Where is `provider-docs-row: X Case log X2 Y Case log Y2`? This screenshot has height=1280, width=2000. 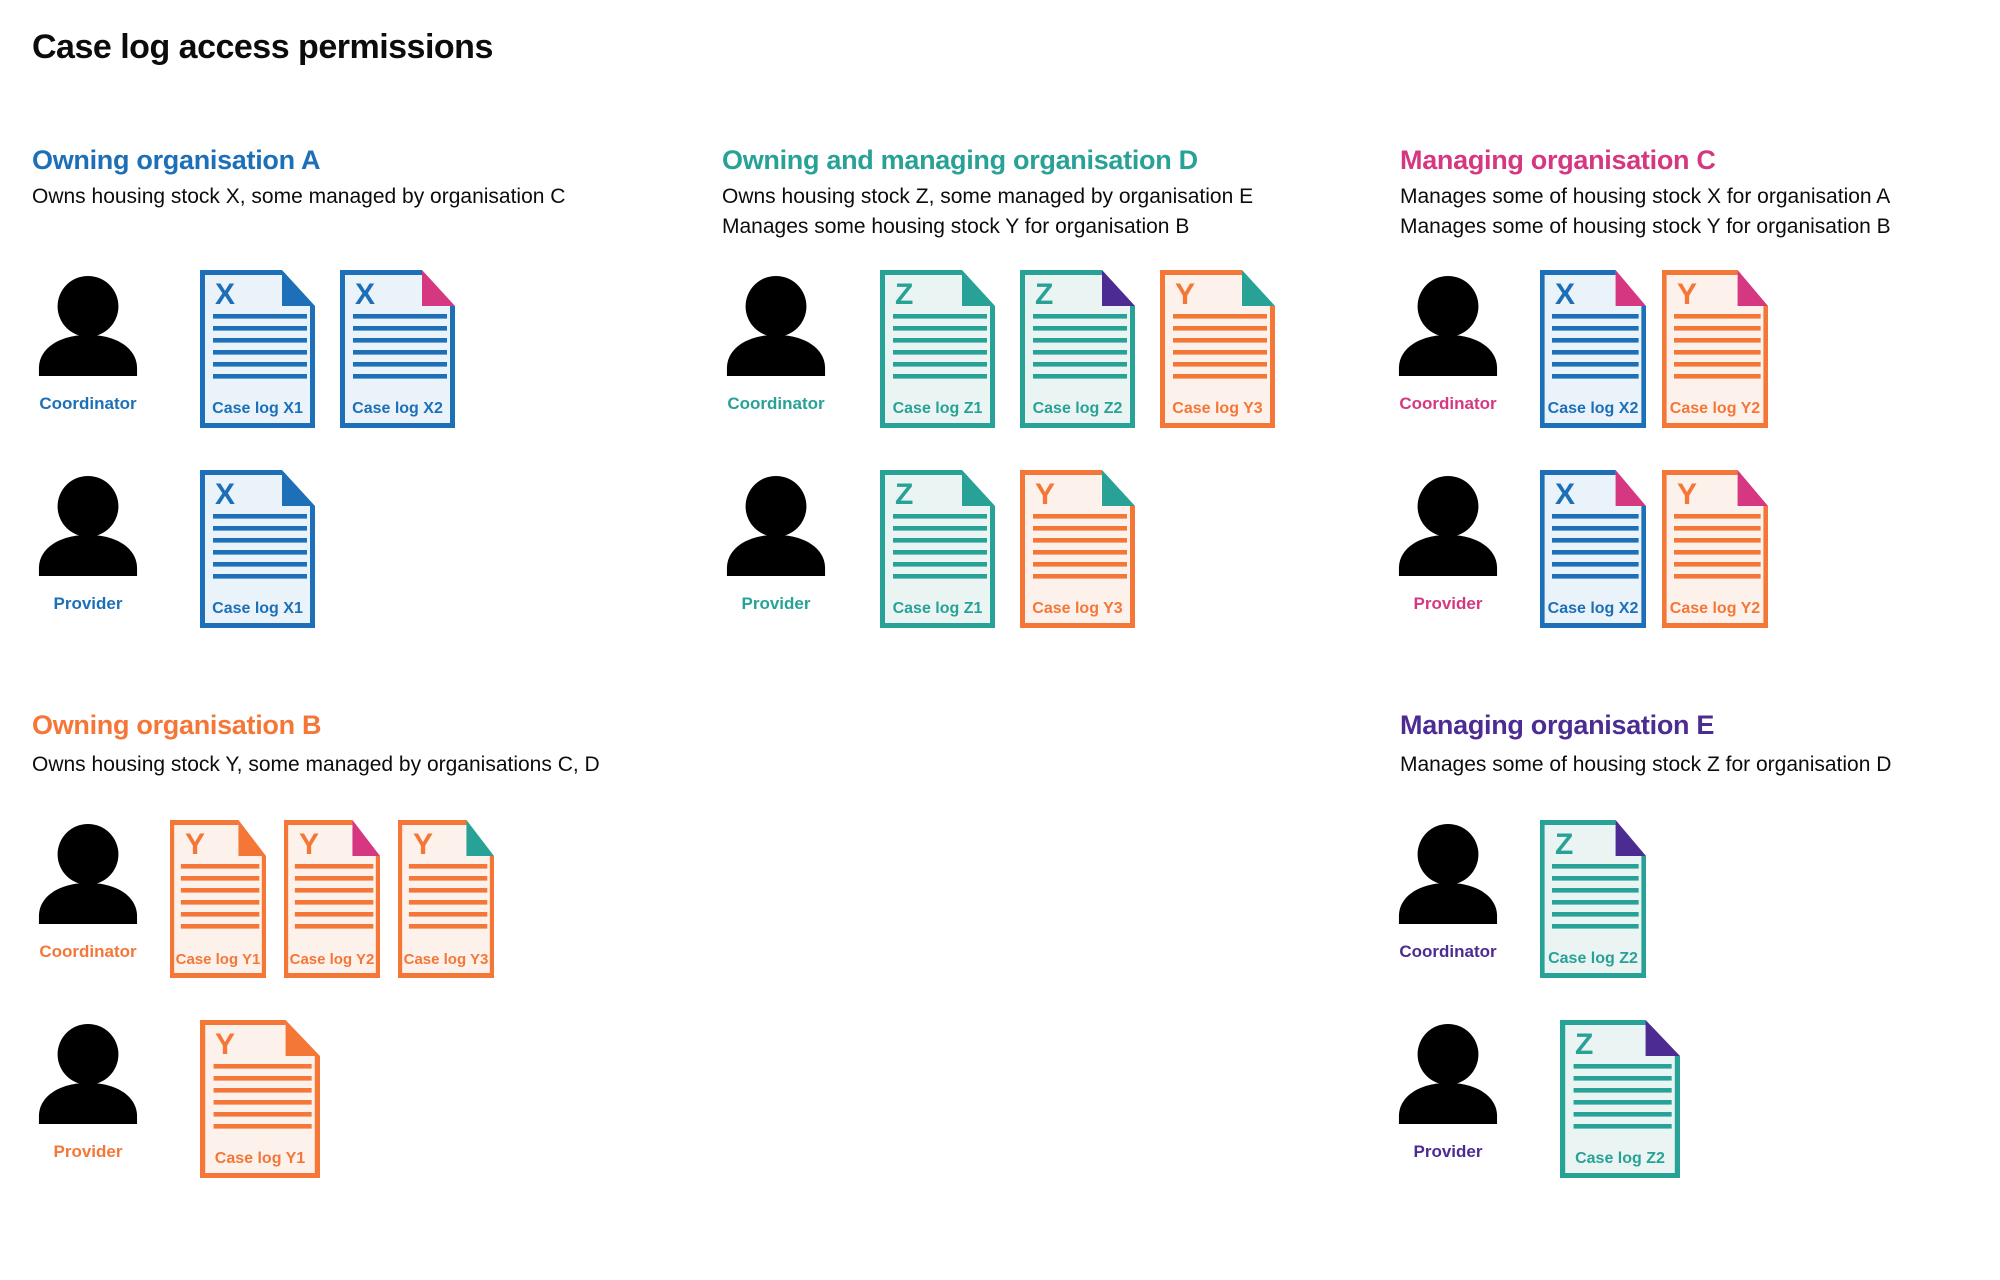
provider-docs-row: X Case log X2 Y Case log Y2 is located at coordinates (1654, 549).